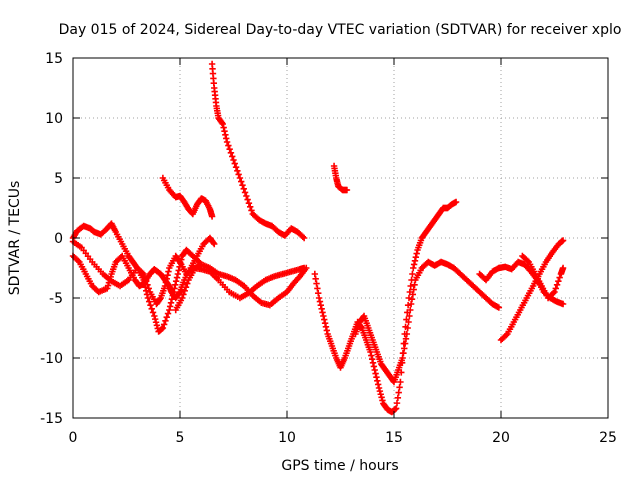 Image resolution: width=640 pixels, height=480 pixels. What do you see at coordinates (51, 359) in the screenshot?
I see `y-tick-label: -10` at bounding box center [51, 359].